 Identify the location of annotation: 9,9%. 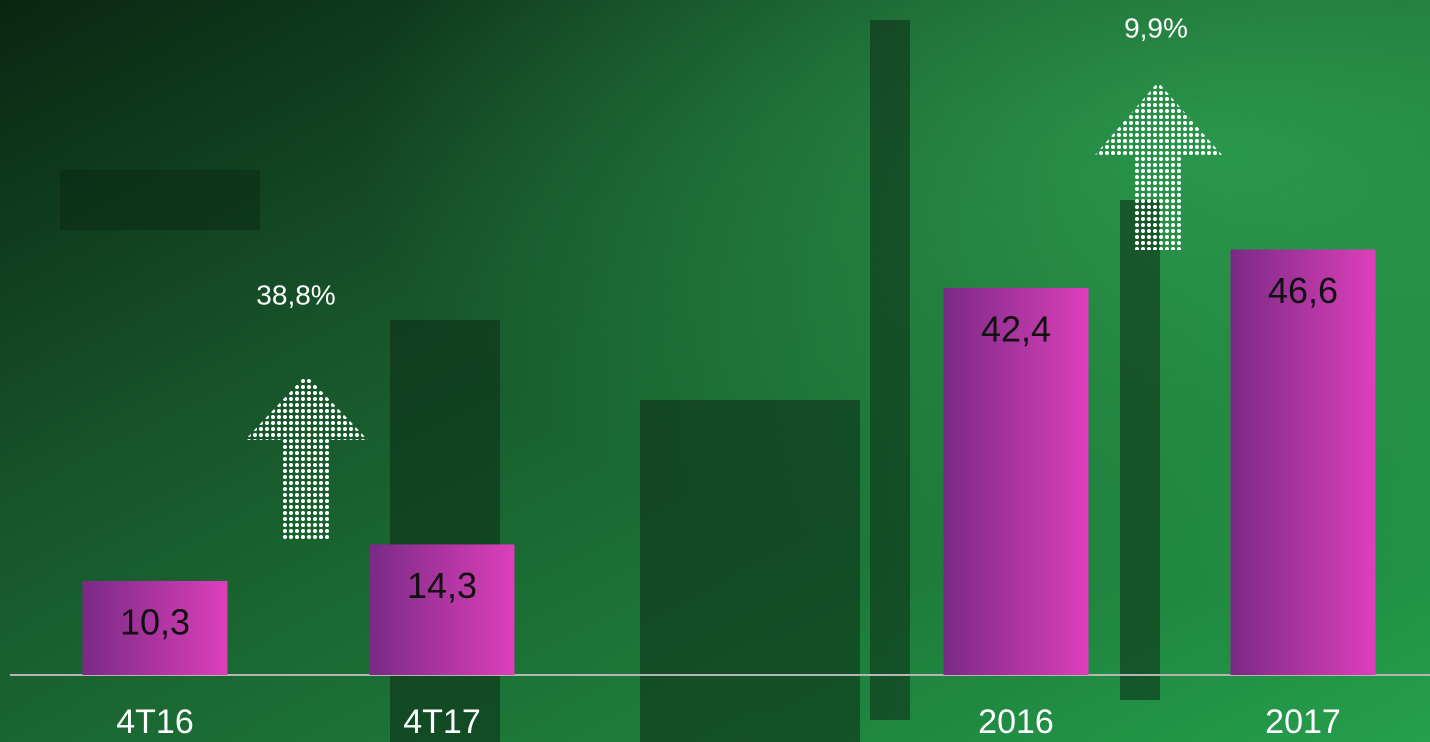
(1156, 27).